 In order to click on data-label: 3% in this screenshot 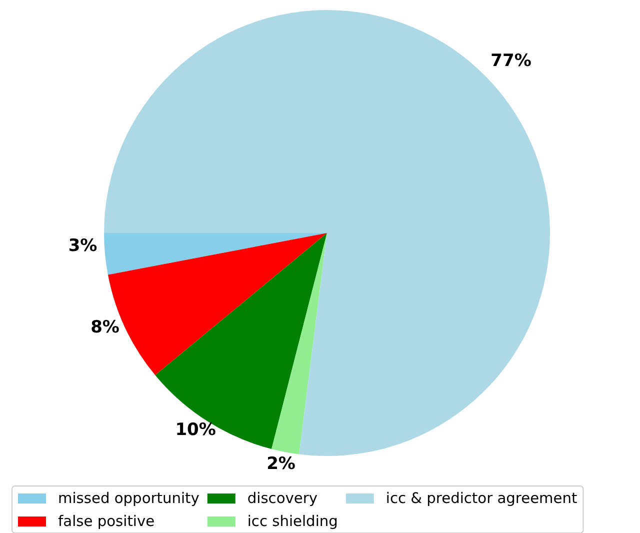, I will do `click(83, 246)`.